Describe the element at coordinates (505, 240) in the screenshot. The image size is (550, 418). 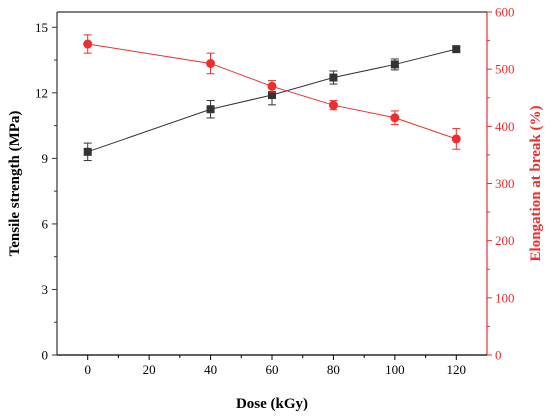
I see `y-tick-label-right: 200` at that location.